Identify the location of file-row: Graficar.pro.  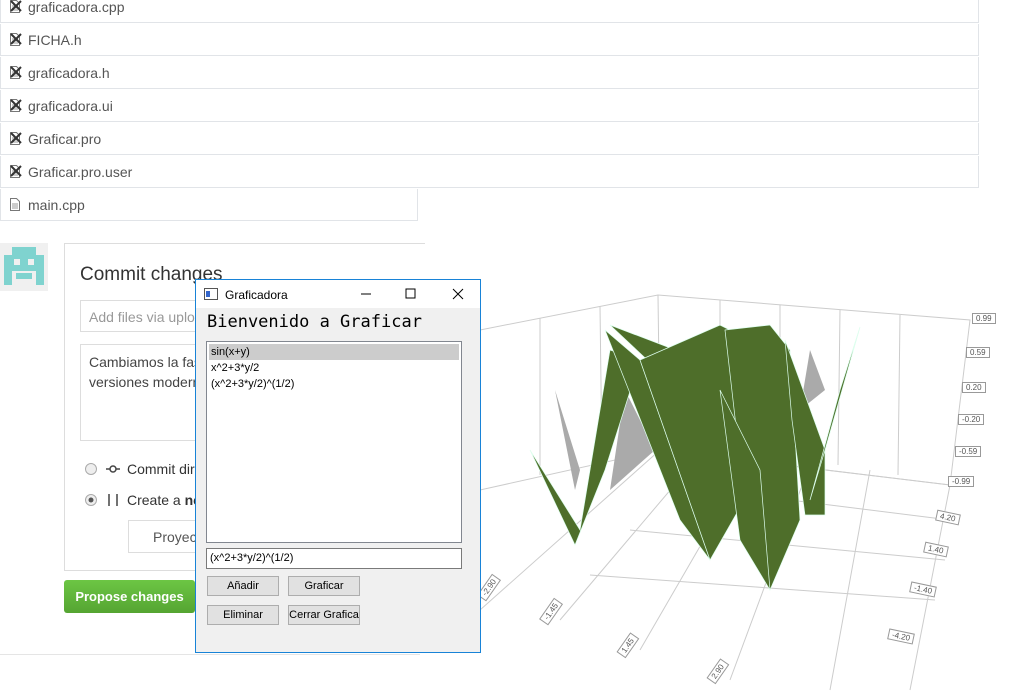
(489, 139).